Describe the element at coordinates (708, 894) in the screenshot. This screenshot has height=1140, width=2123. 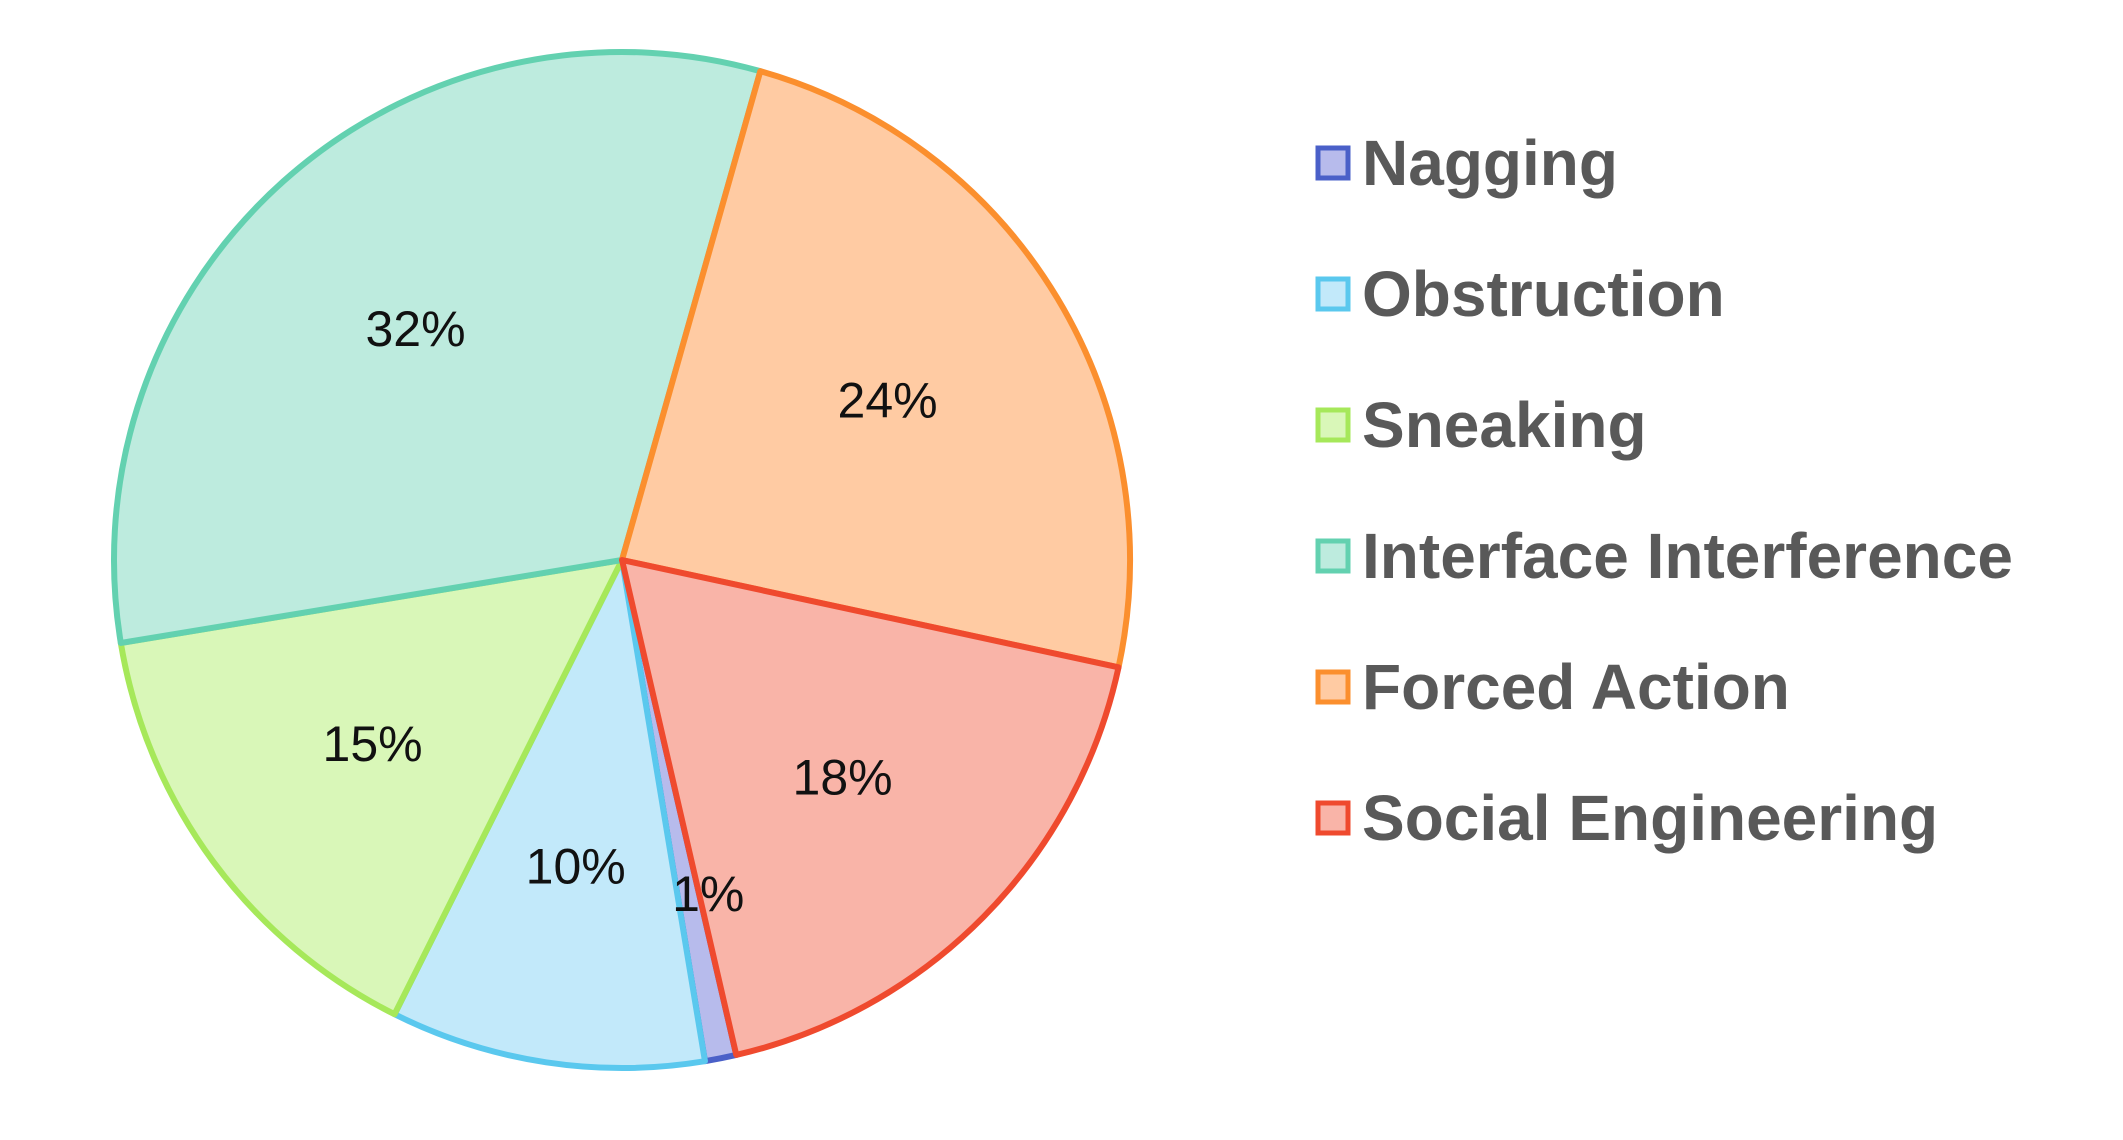
I see `value-label-nagging: 1%` at that location.